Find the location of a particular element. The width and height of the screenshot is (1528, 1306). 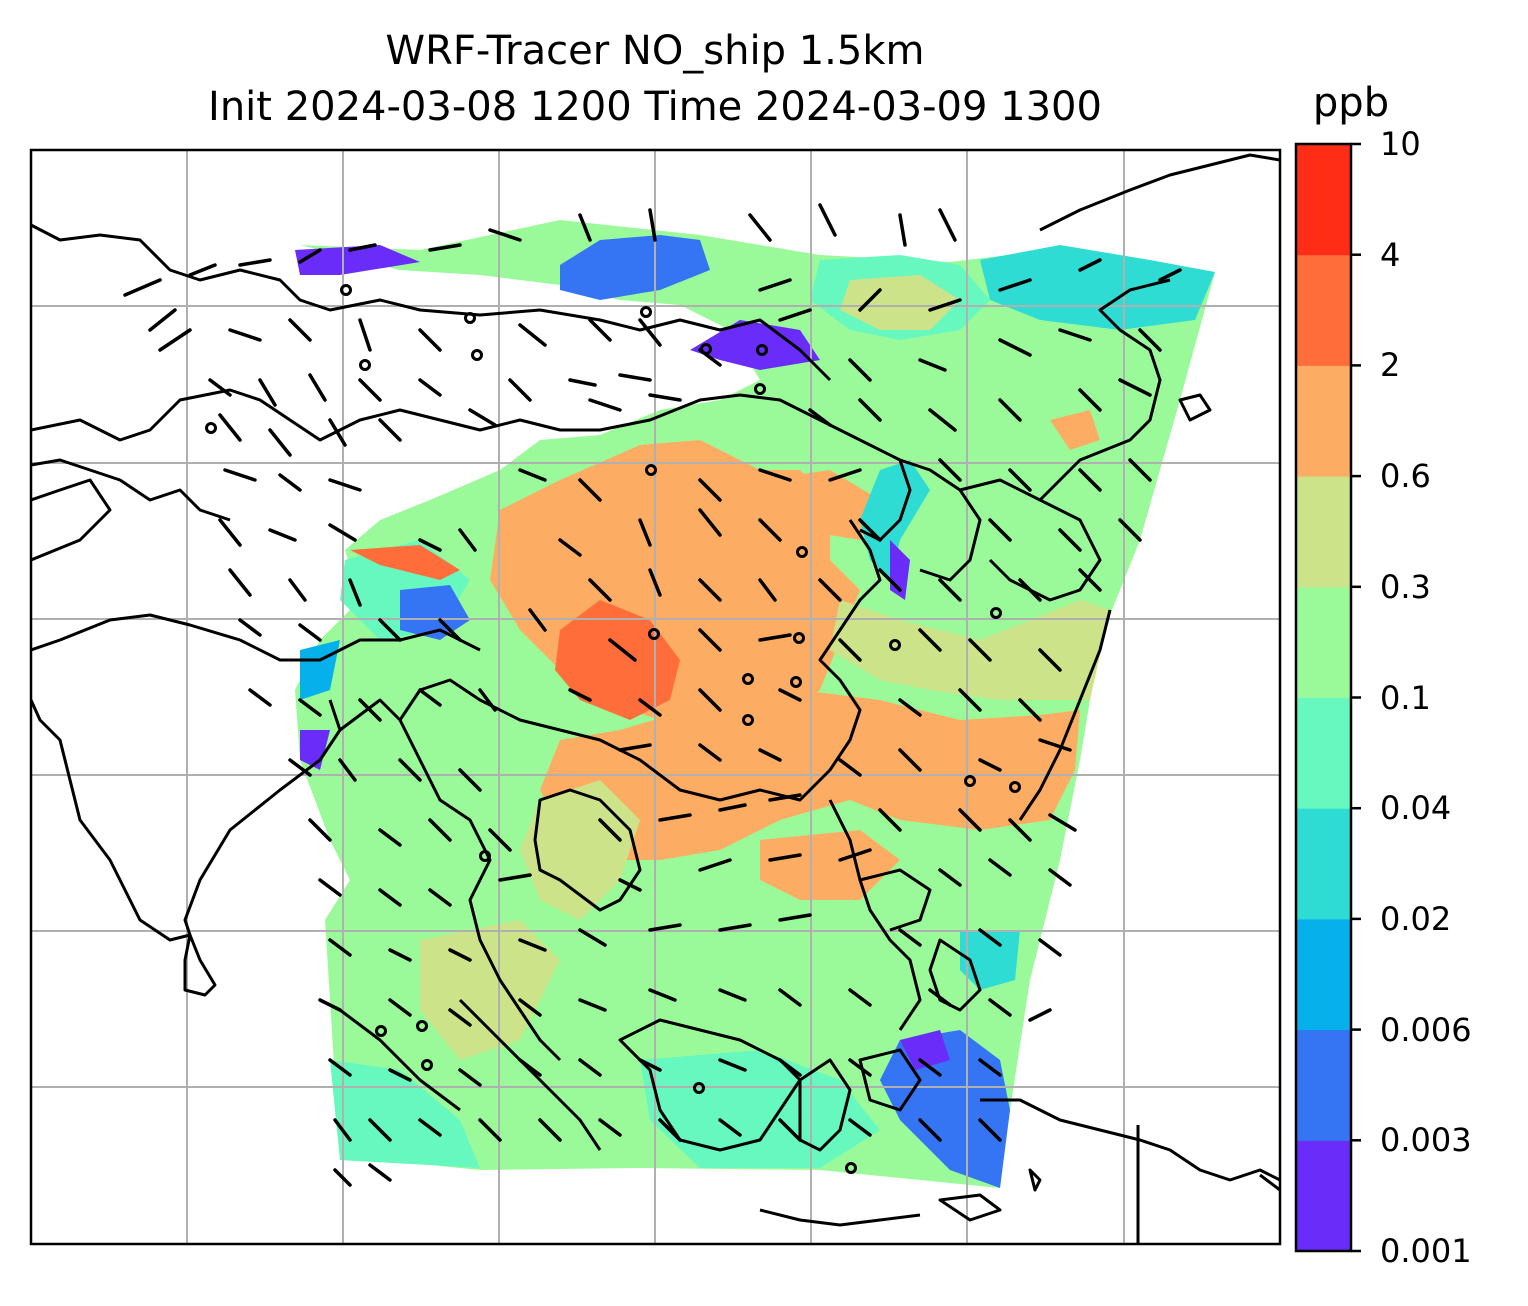

colorbar-tick-label: 10 is located at coordinates (1400, 144).